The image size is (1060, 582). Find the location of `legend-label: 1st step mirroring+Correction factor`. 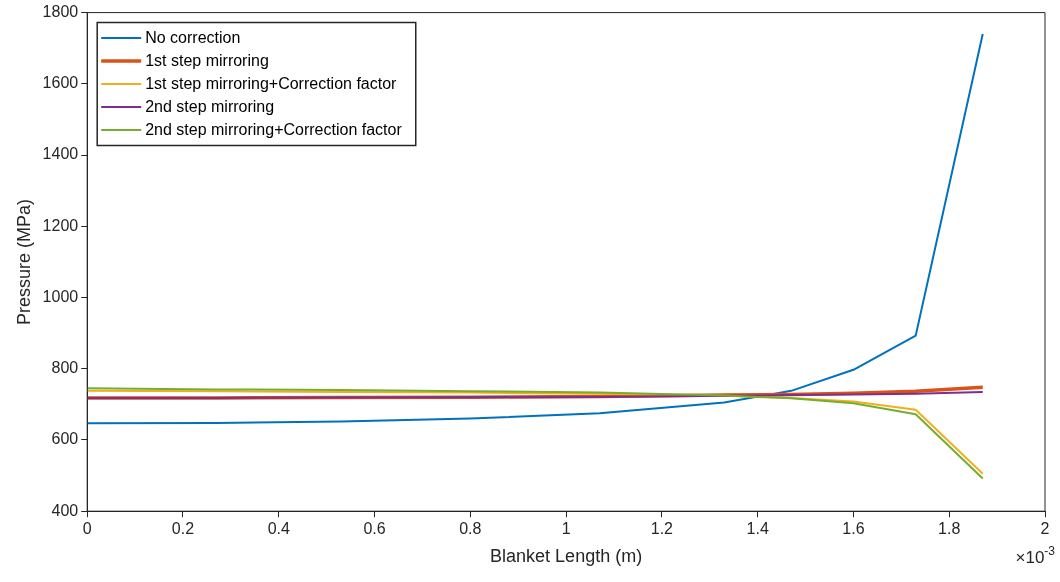

legend-label: 1st step mirroring+Correction factor is located at coordinates (271, 83).